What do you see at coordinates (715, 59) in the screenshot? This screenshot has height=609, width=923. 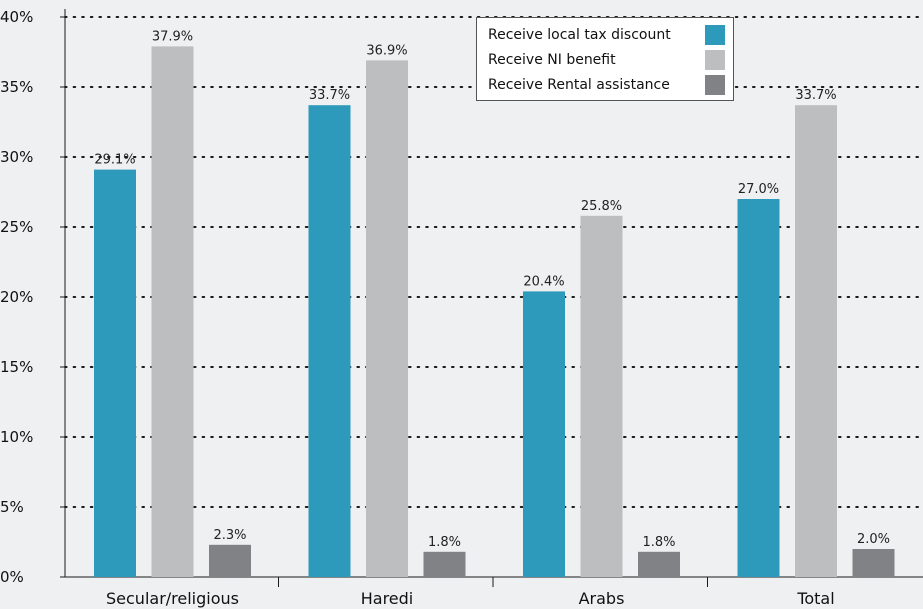 I see `legend-swatch-ni-benefit` at bounding box center [715, 59].